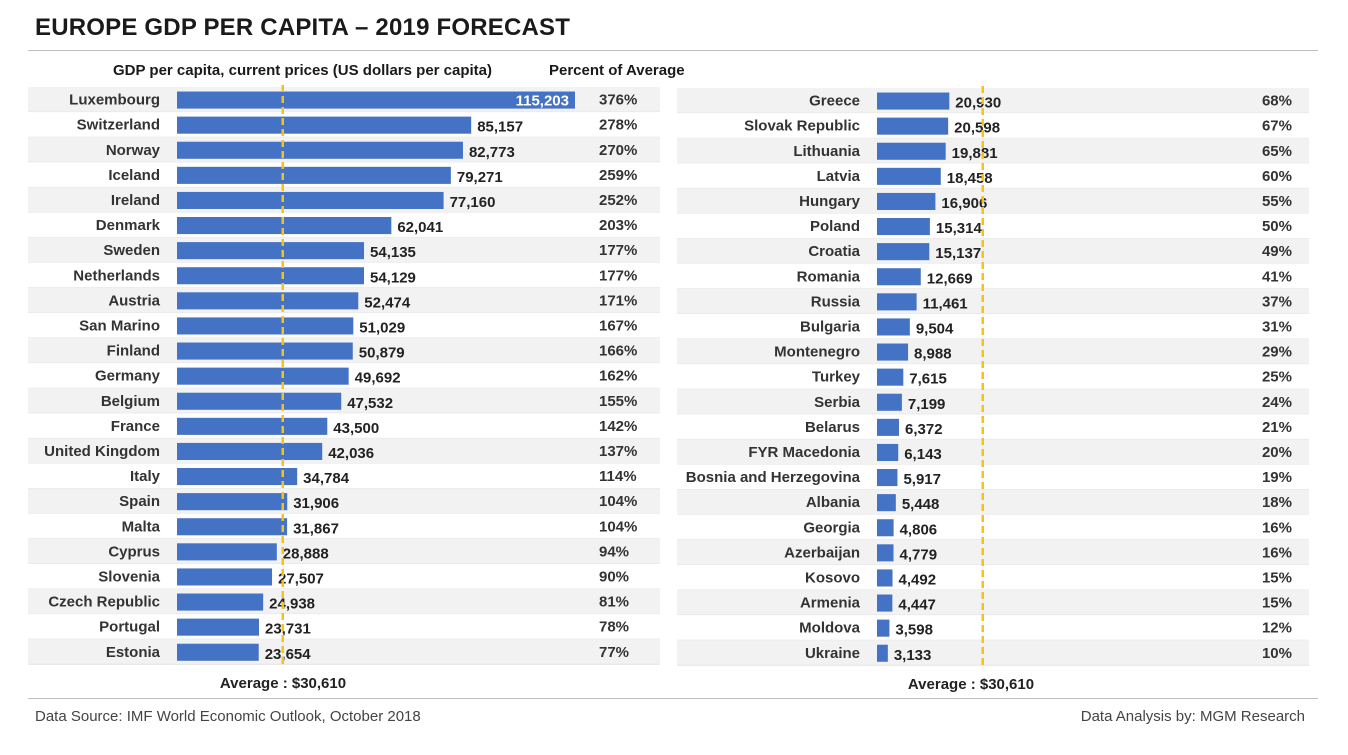 This screenshot has height=755, width=1348. I want to click on left-value-label: 54,135, so click(393, 252).